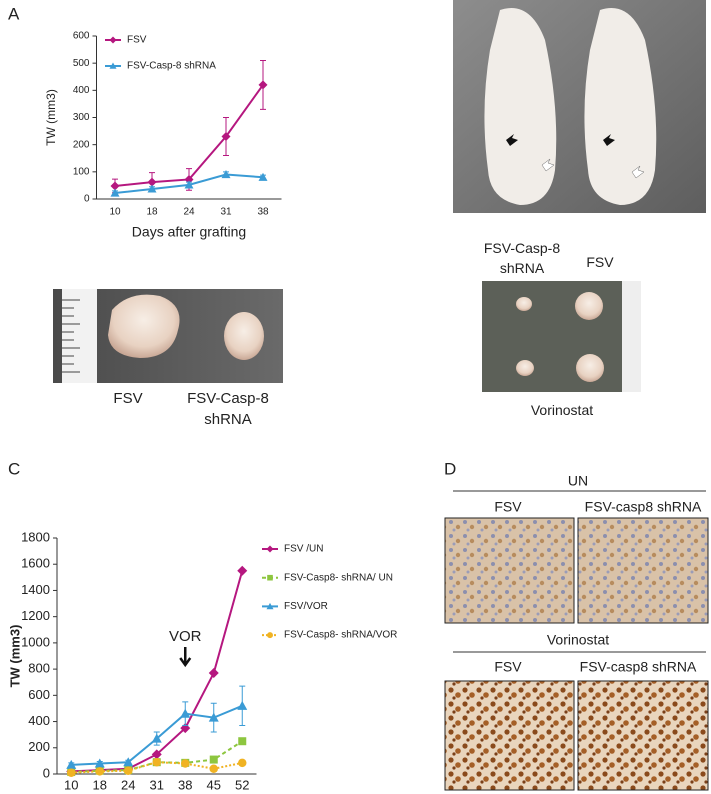  I want to click on y-tick-label: 1000, so click(35, 641).